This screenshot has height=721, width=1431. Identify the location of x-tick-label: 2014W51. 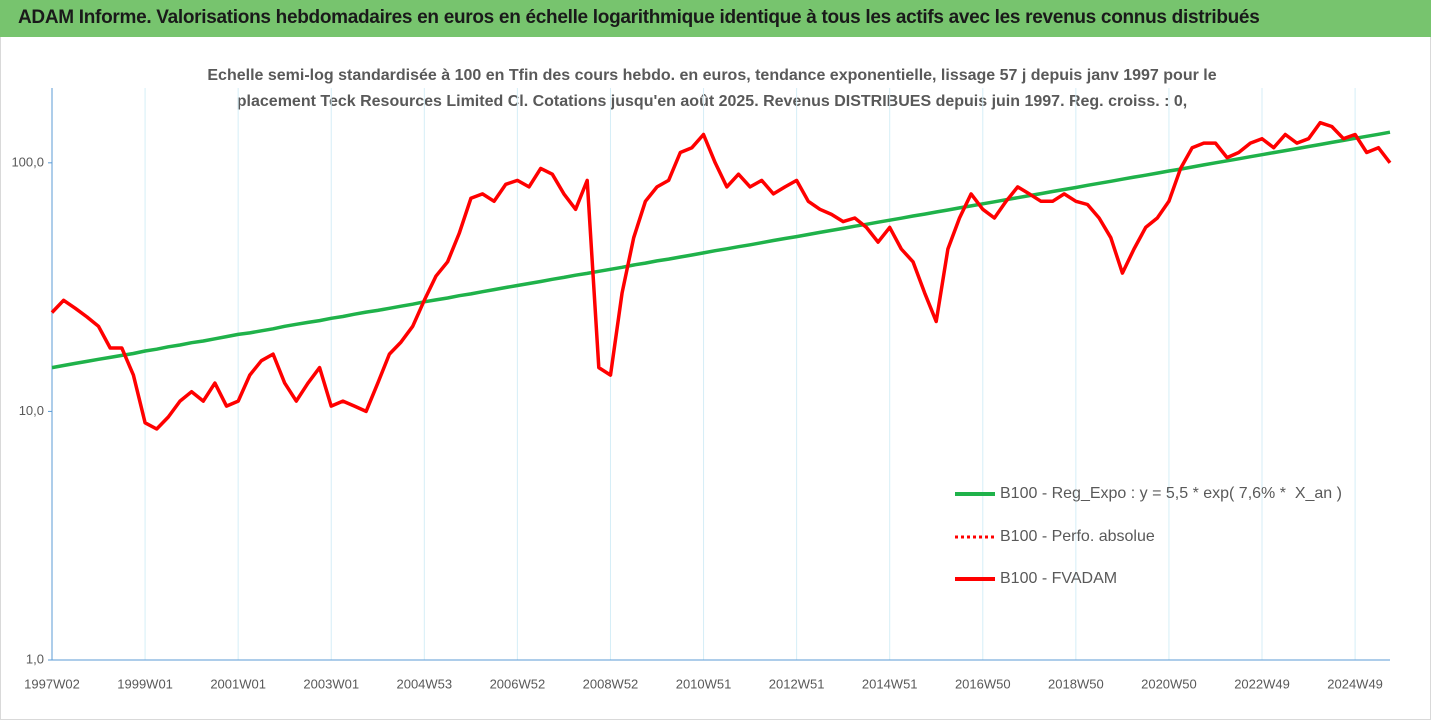
(890, 683).